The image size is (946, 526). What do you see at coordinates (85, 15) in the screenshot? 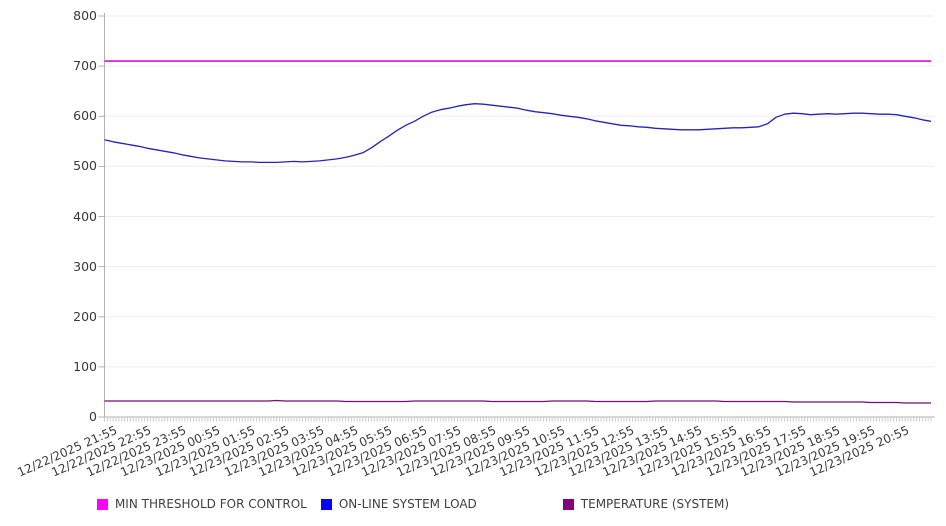
I see `y-axis-label: 800` at bounding box center [85, 15].